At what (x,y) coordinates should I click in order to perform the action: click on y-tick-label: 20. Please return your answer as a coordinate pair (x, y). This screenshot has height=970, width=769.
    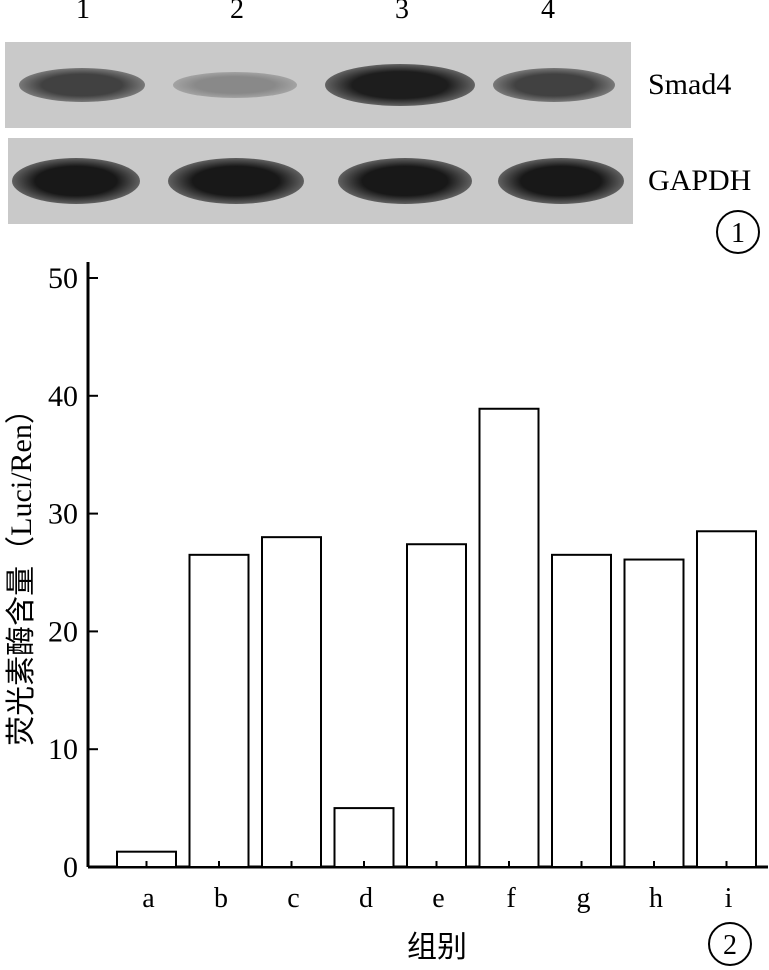
    Looking at the image, I should click on (63, 631).